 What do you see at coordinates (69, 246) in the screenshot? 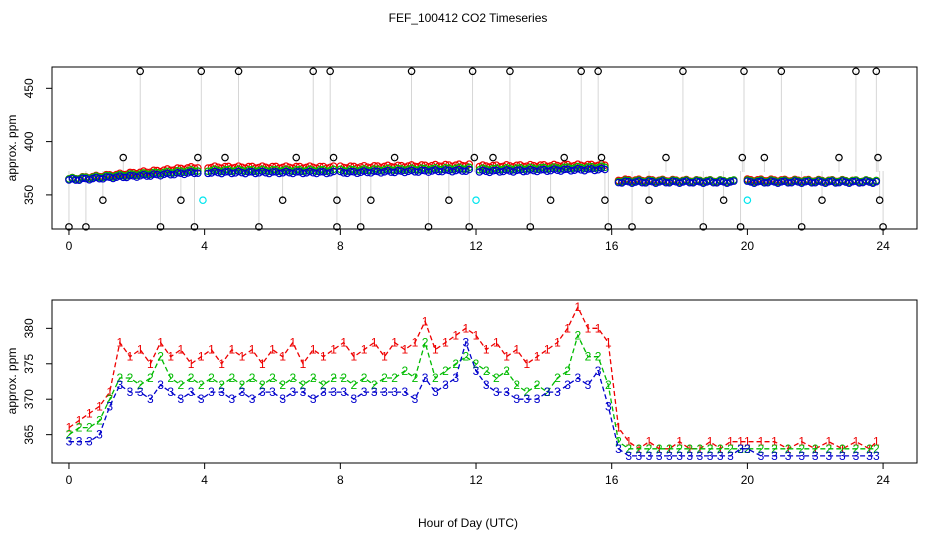
I see `top-x-tick-label: 0` at bounding box center [69, 246].